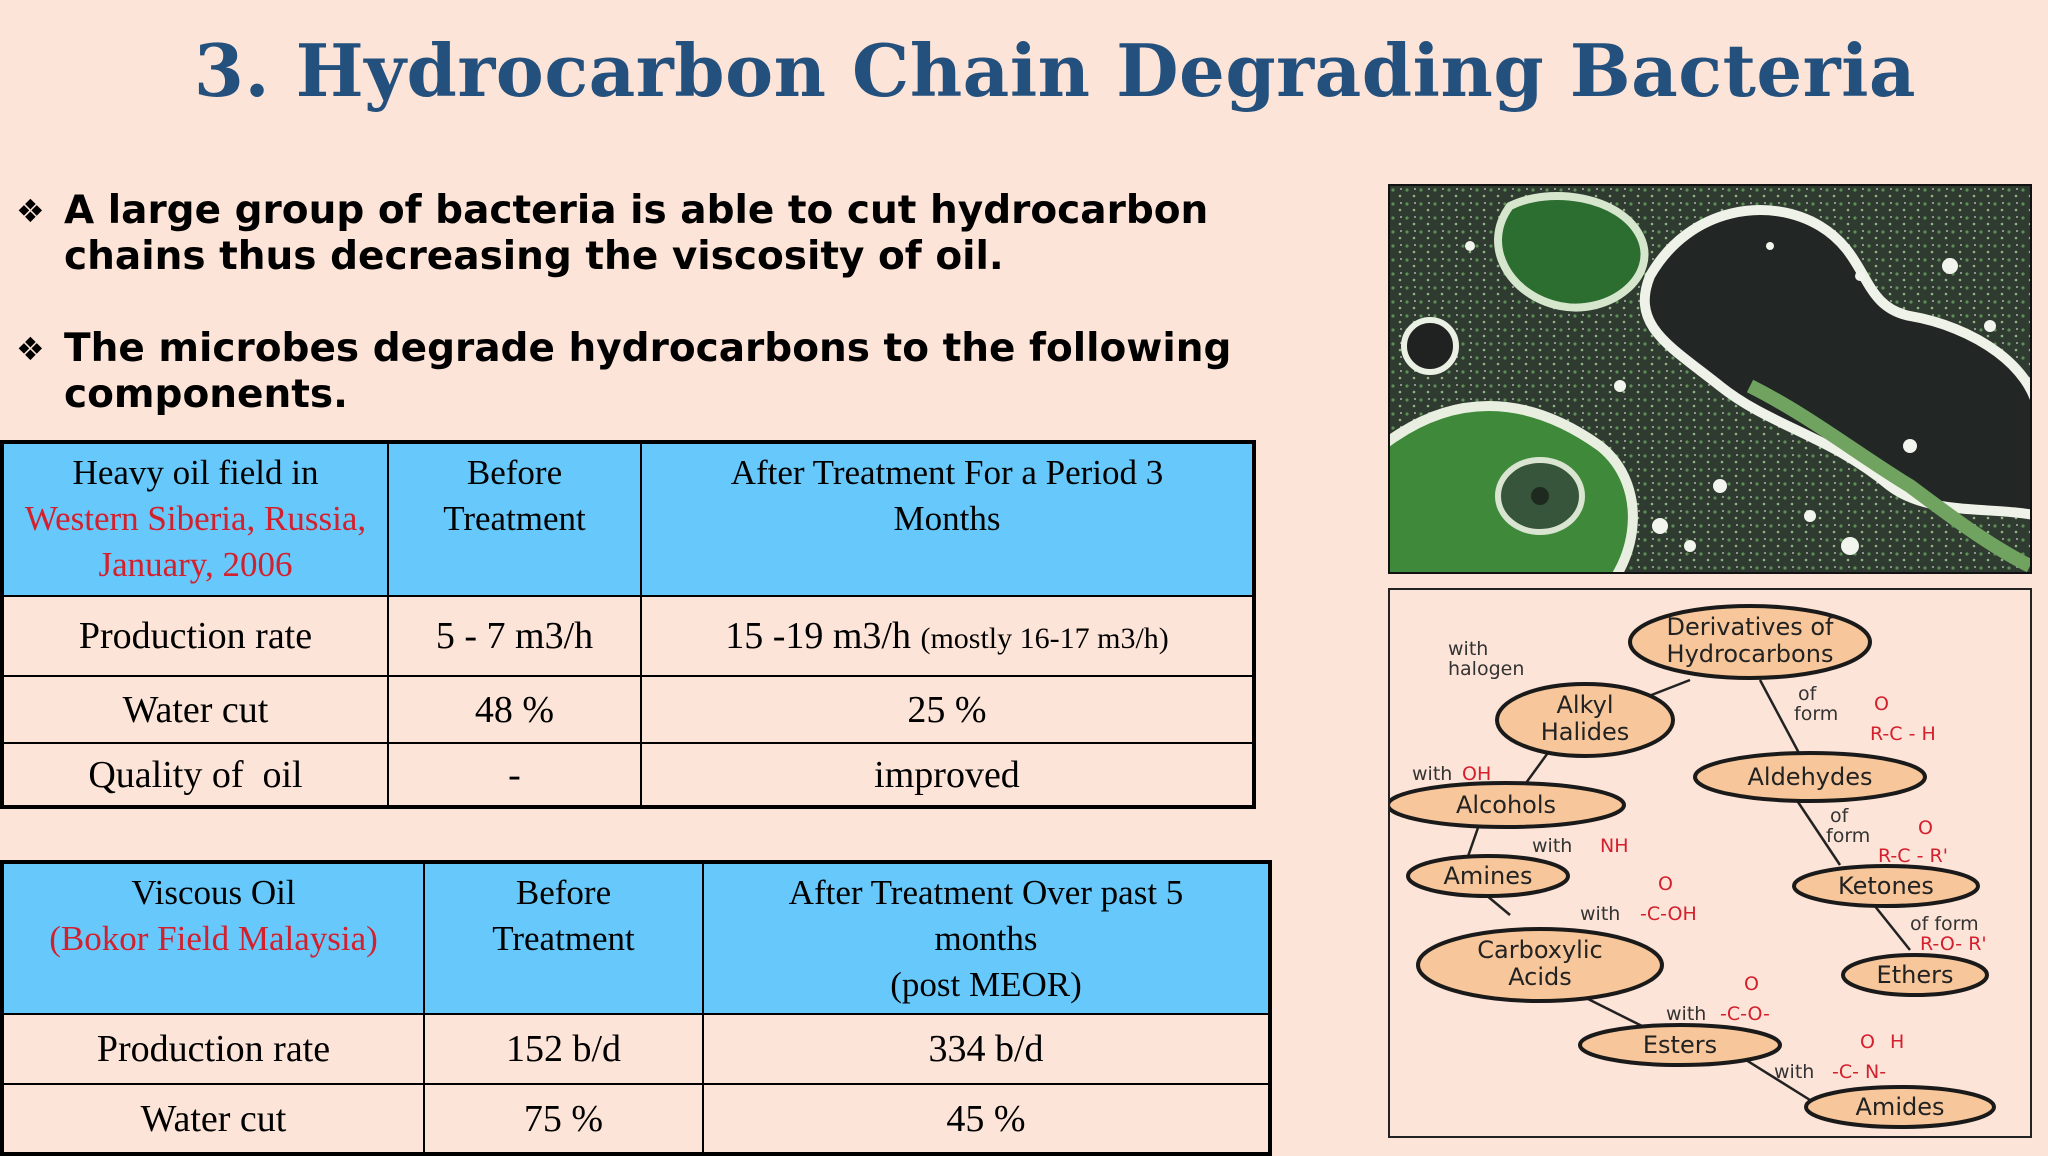 This screenshot has height=1156, width=2048. I want to click on table-row: Production rate 152 b/d 334 b/d, so click(636, 1049).